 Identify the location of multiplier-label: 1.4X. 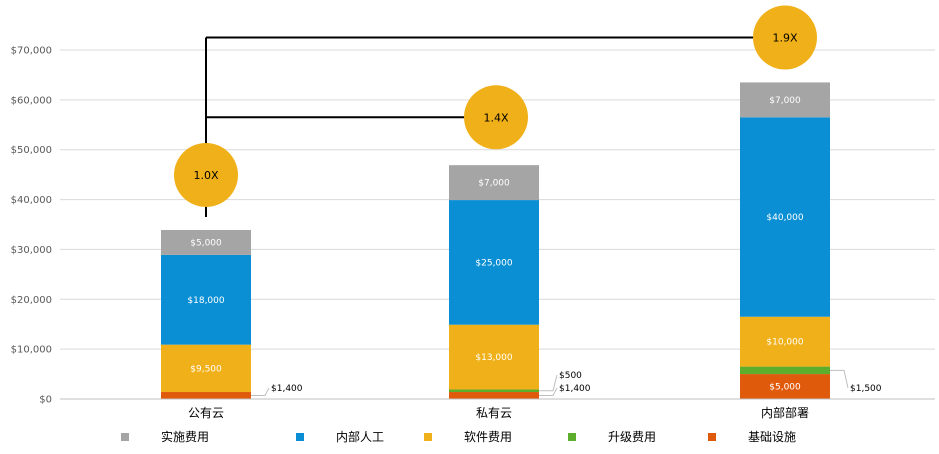
(495, 117).